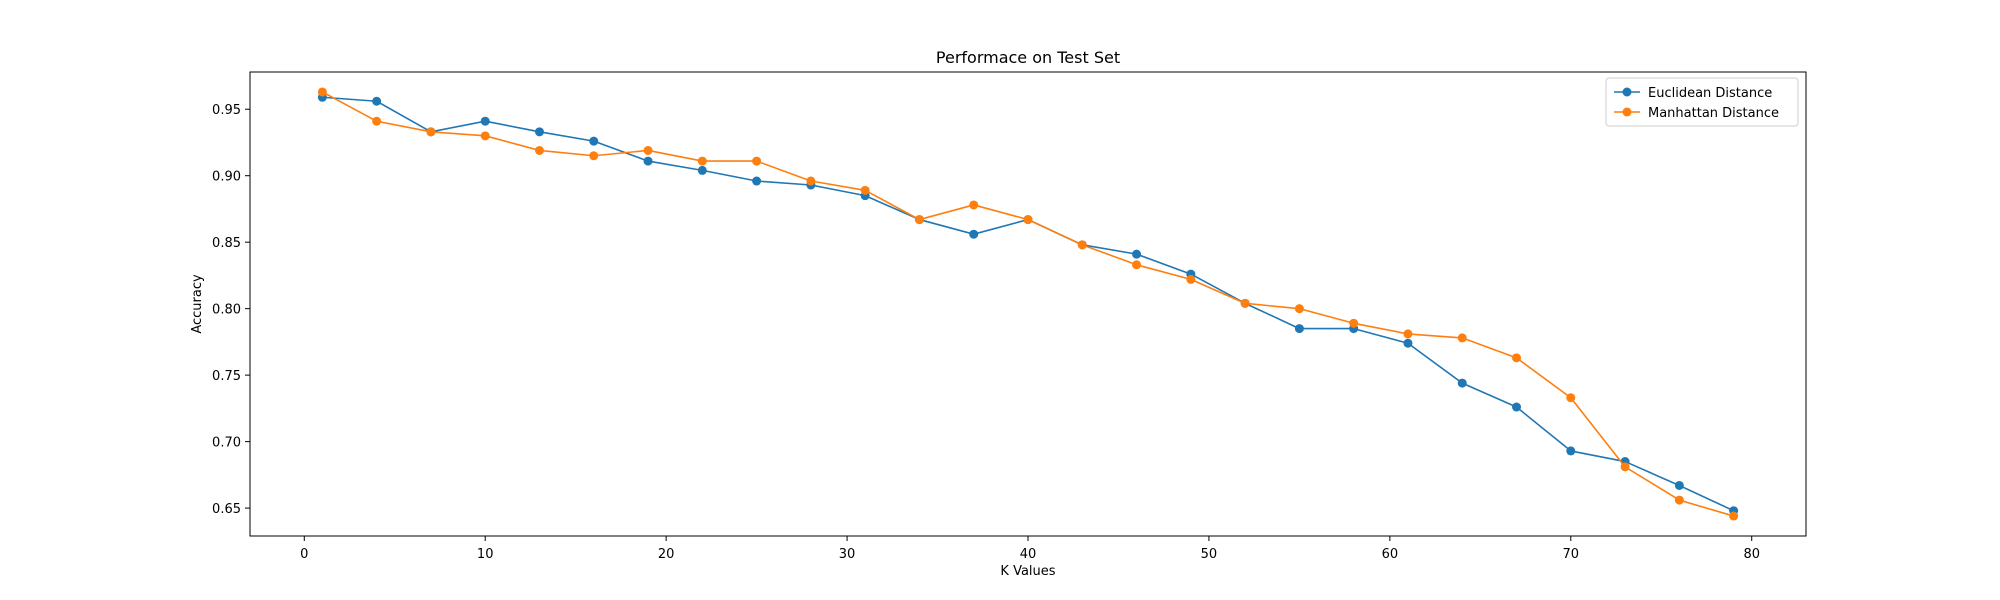 The width and height of the screenshot is (2000, 600). I want to click on chart-title: Performace on Test Set, so click(1028, 57).